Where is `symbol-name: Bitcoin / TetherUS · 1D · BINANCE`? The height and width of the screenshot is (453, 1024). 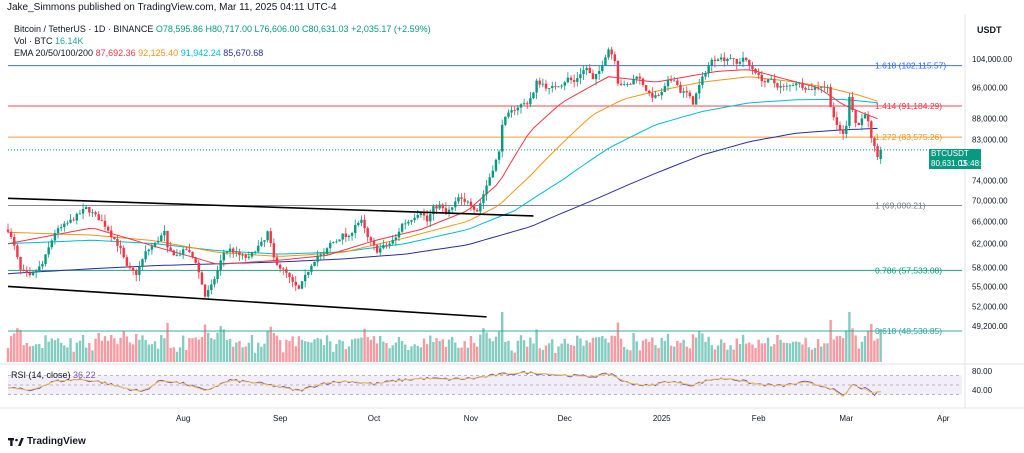
symbol-name: Bitcoin / TetherUS · 1D · BINANCE is located at coordinates (84, 29).